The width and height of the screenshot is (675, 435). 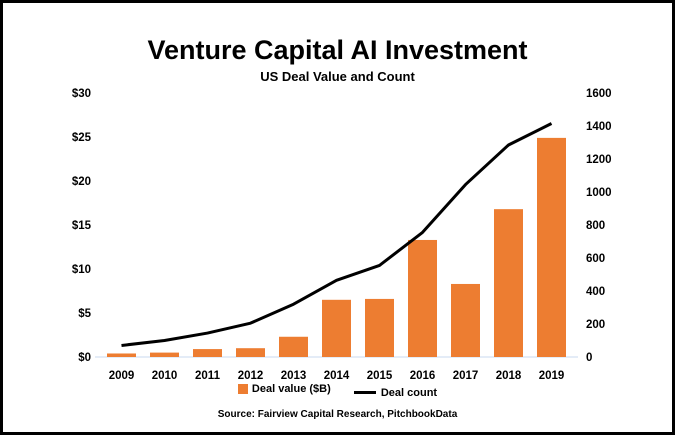 I want to click on x-axis-tick-label: 2016, so click(x=423, y=376).